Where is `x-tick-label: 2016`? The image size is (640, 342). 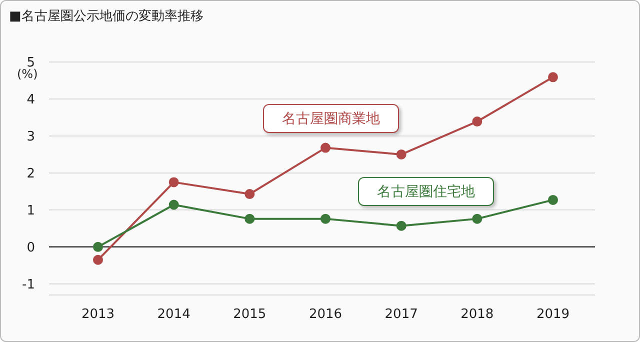 x-tick-label: 2016 is located at coordinates (325, 314).